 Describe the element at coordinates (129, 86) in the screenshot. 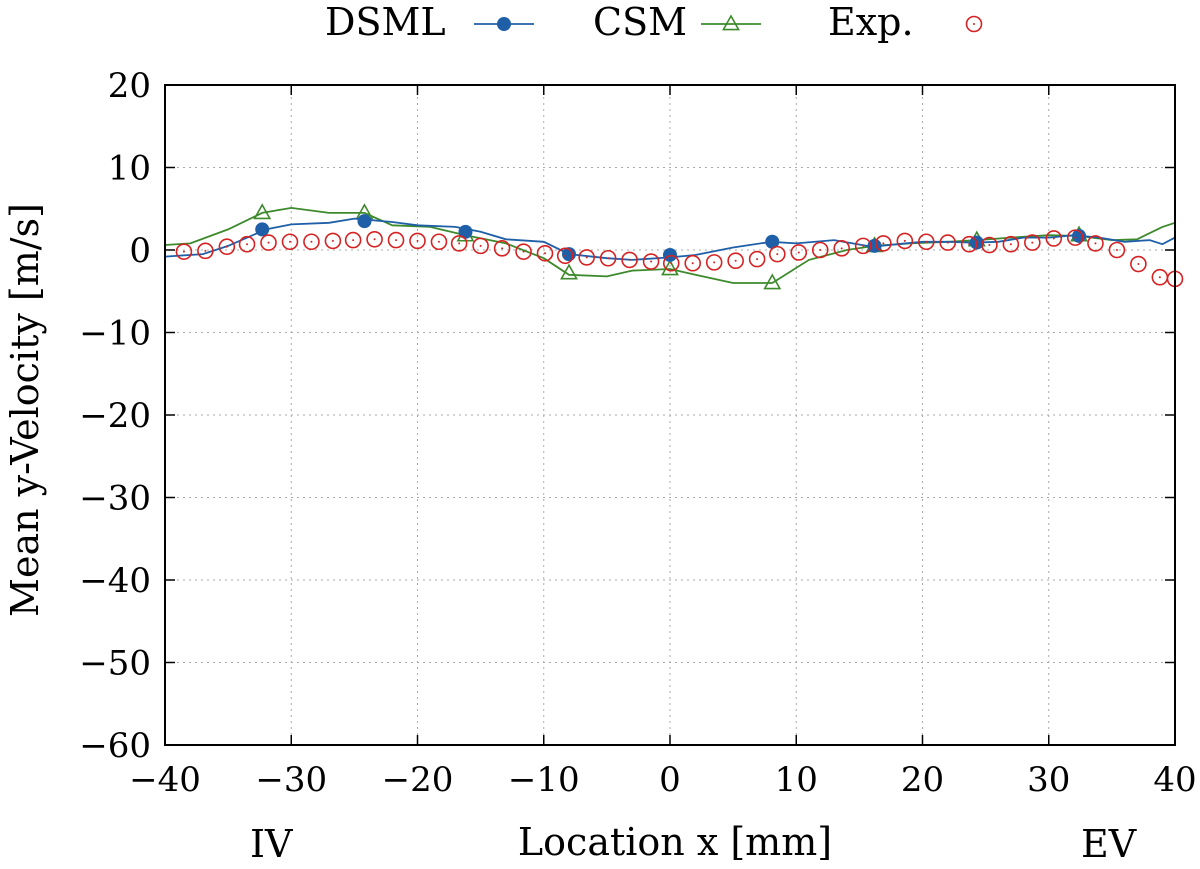

I see `y-tick-label: 20` at that location.